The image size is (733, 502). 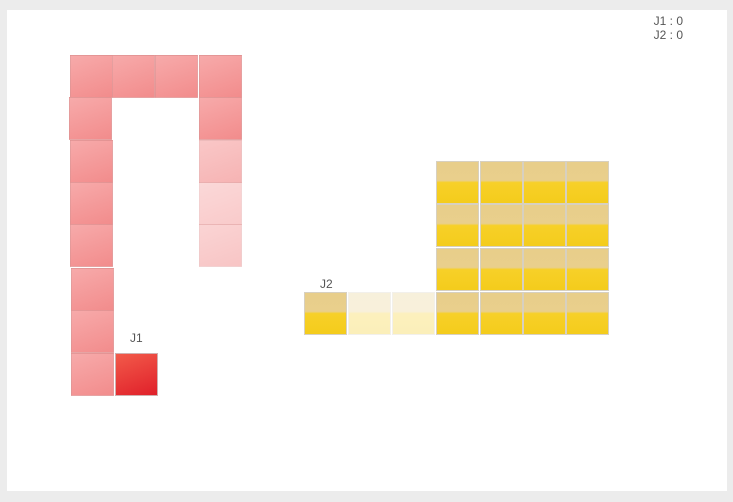 I want to click on scoreboard: J1 : 0 J2 : 0, so click(x=668, y=28).